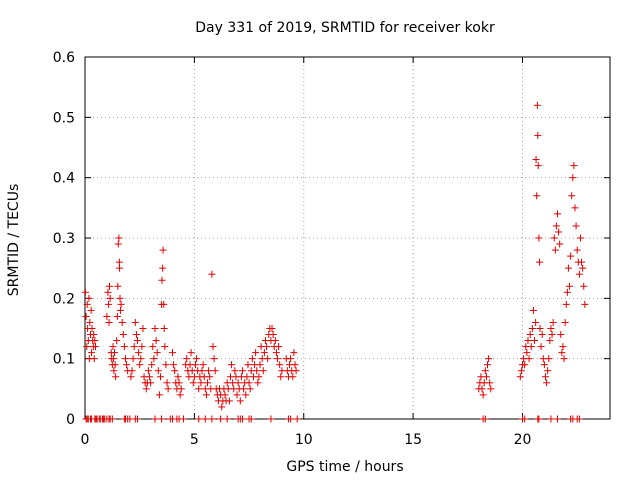  Describe the element at coordinates (70, 420) in the screenshot. I see `y-tick-label: 0` at that location.